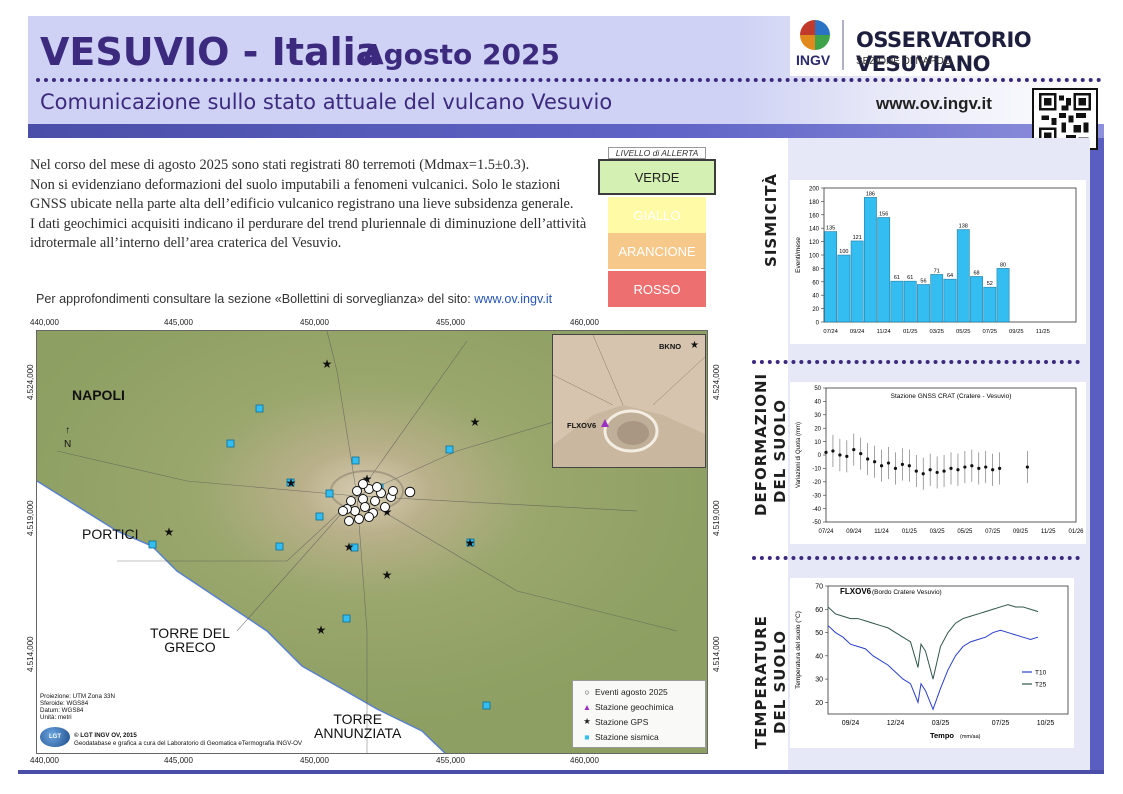 The width and height of the screenshot is (1123, 794). What do you see at coordinates (44, 760) in the screenshot?
I see `map-xtick-bottom: 440,000` at bounding box center [44, 760].